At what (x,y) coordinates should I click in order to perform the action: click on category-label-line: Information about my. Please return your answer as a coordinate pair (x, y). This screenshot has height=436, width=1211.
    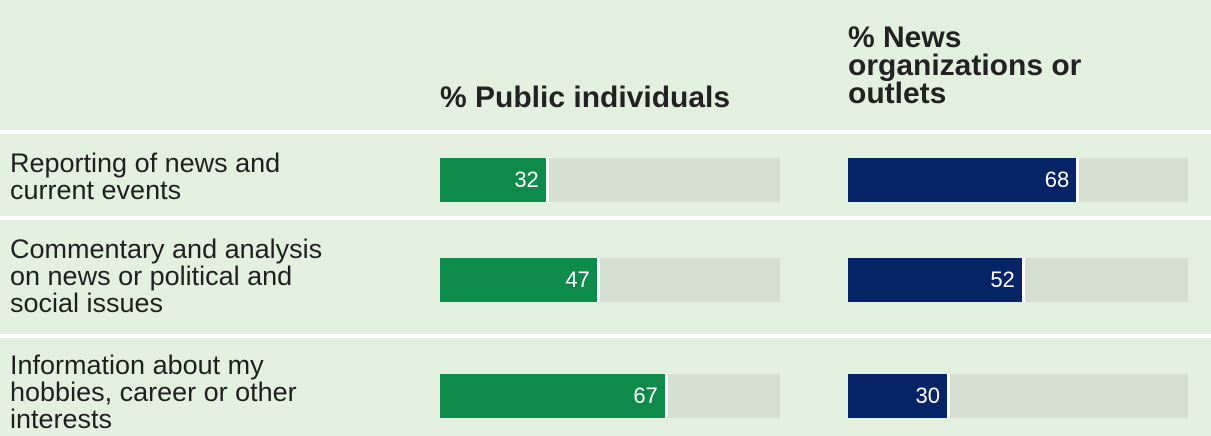
    Looking at the image, I should click on (137, 365).